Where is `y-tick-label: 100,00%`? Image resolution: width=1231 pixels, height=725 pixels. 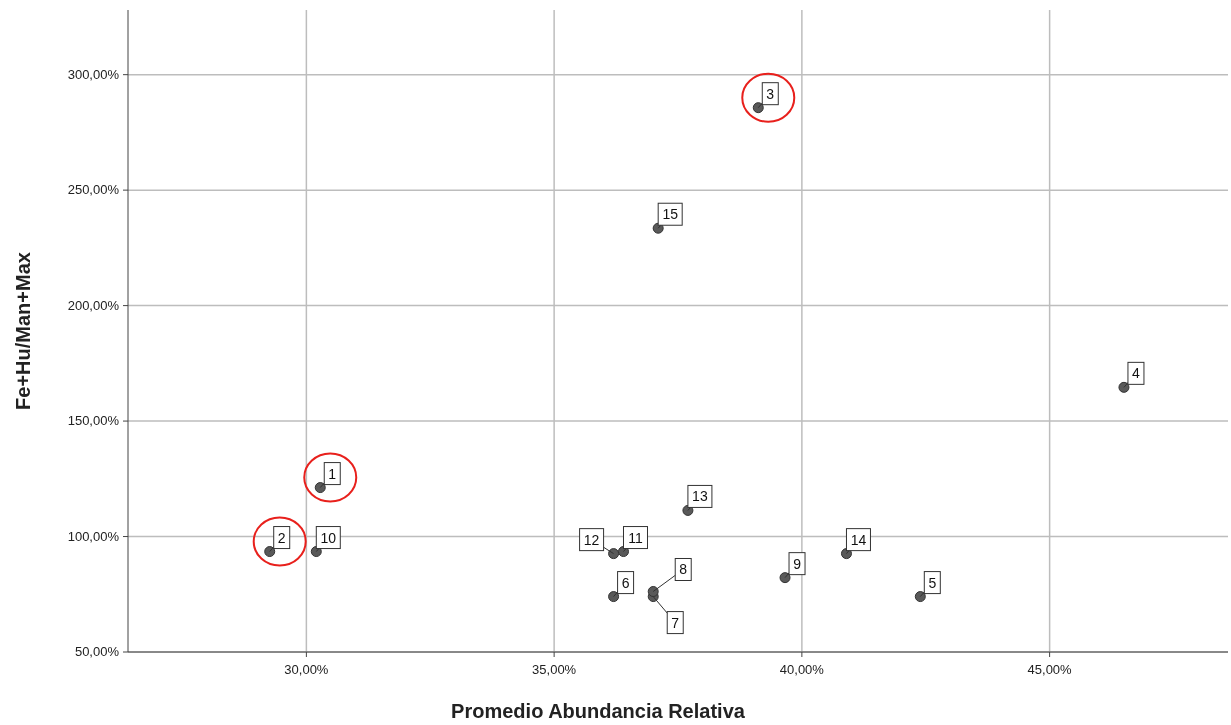 y-tick-label: 100,00% is located at coordinates (93, 536).